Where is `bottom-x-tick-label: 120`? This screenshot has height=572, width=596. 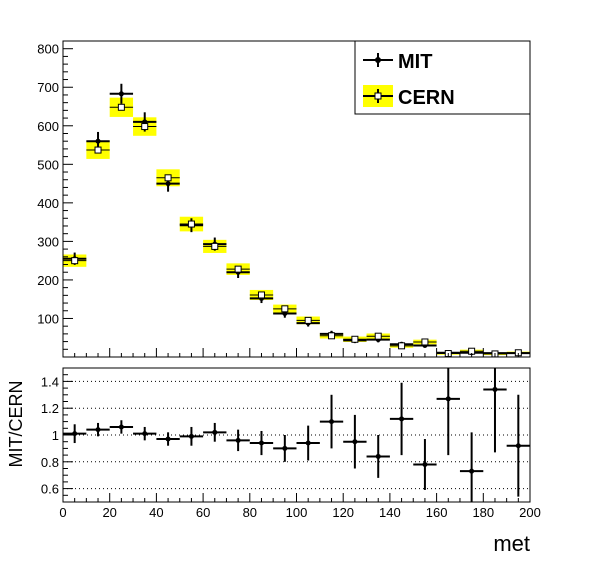 bottom-x-tick-label: 120 is located at coordinates (343, 512).